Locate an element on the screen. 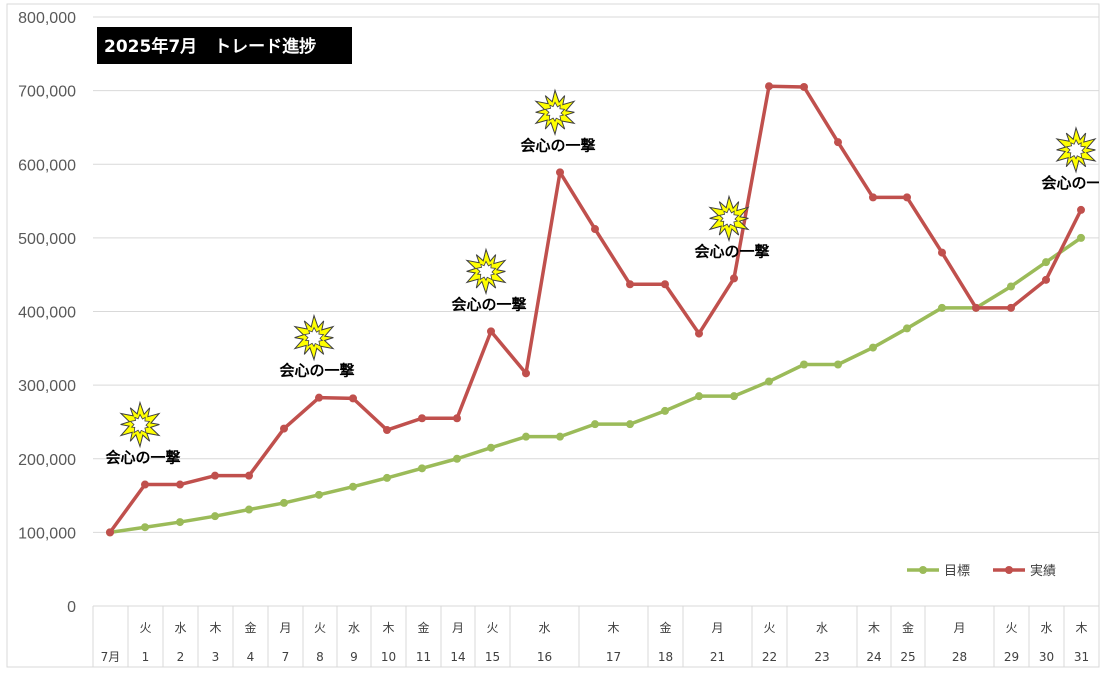  x-day-label: 18 is located at coordinates (665, 657).